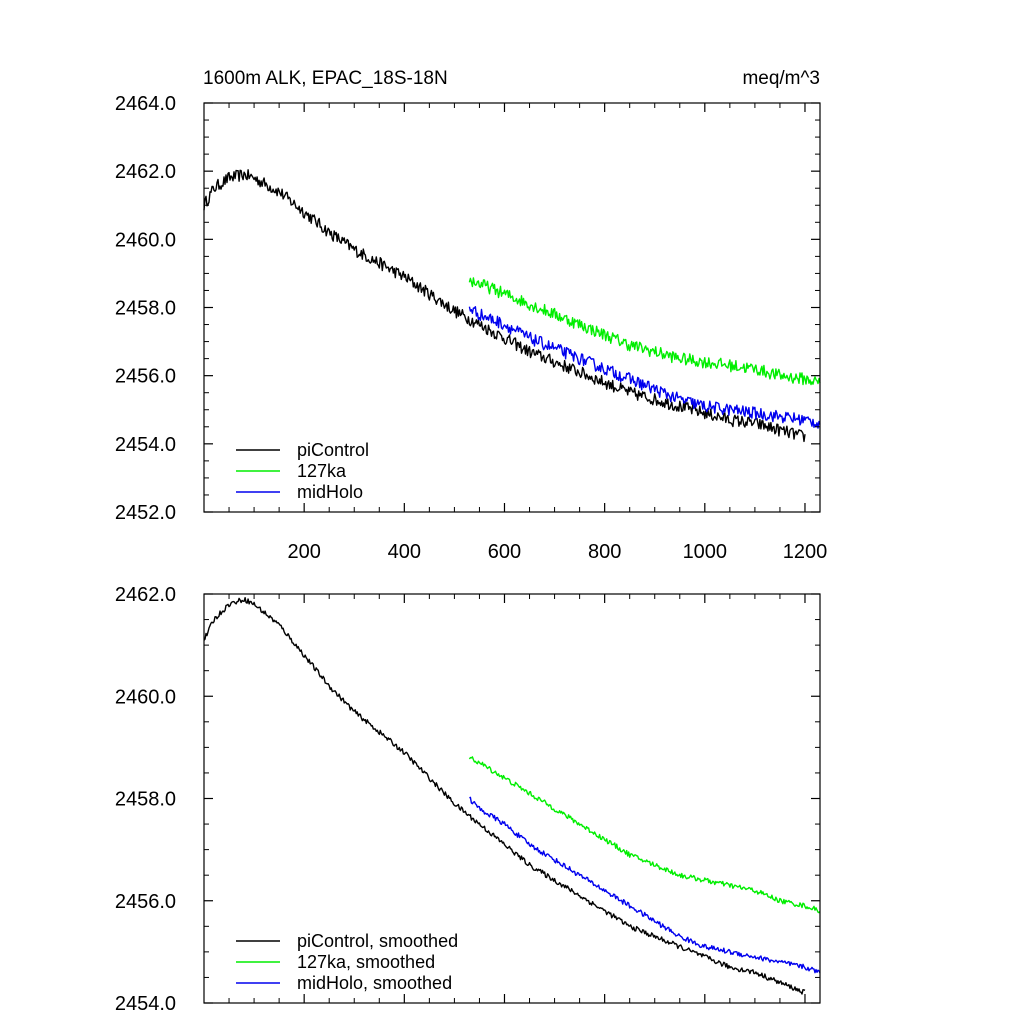  What do you see at coordinates (145, 800) in the screenshot?
I see `bottom-y-tick-label: 2458.0` at bounding box center [145, 800].